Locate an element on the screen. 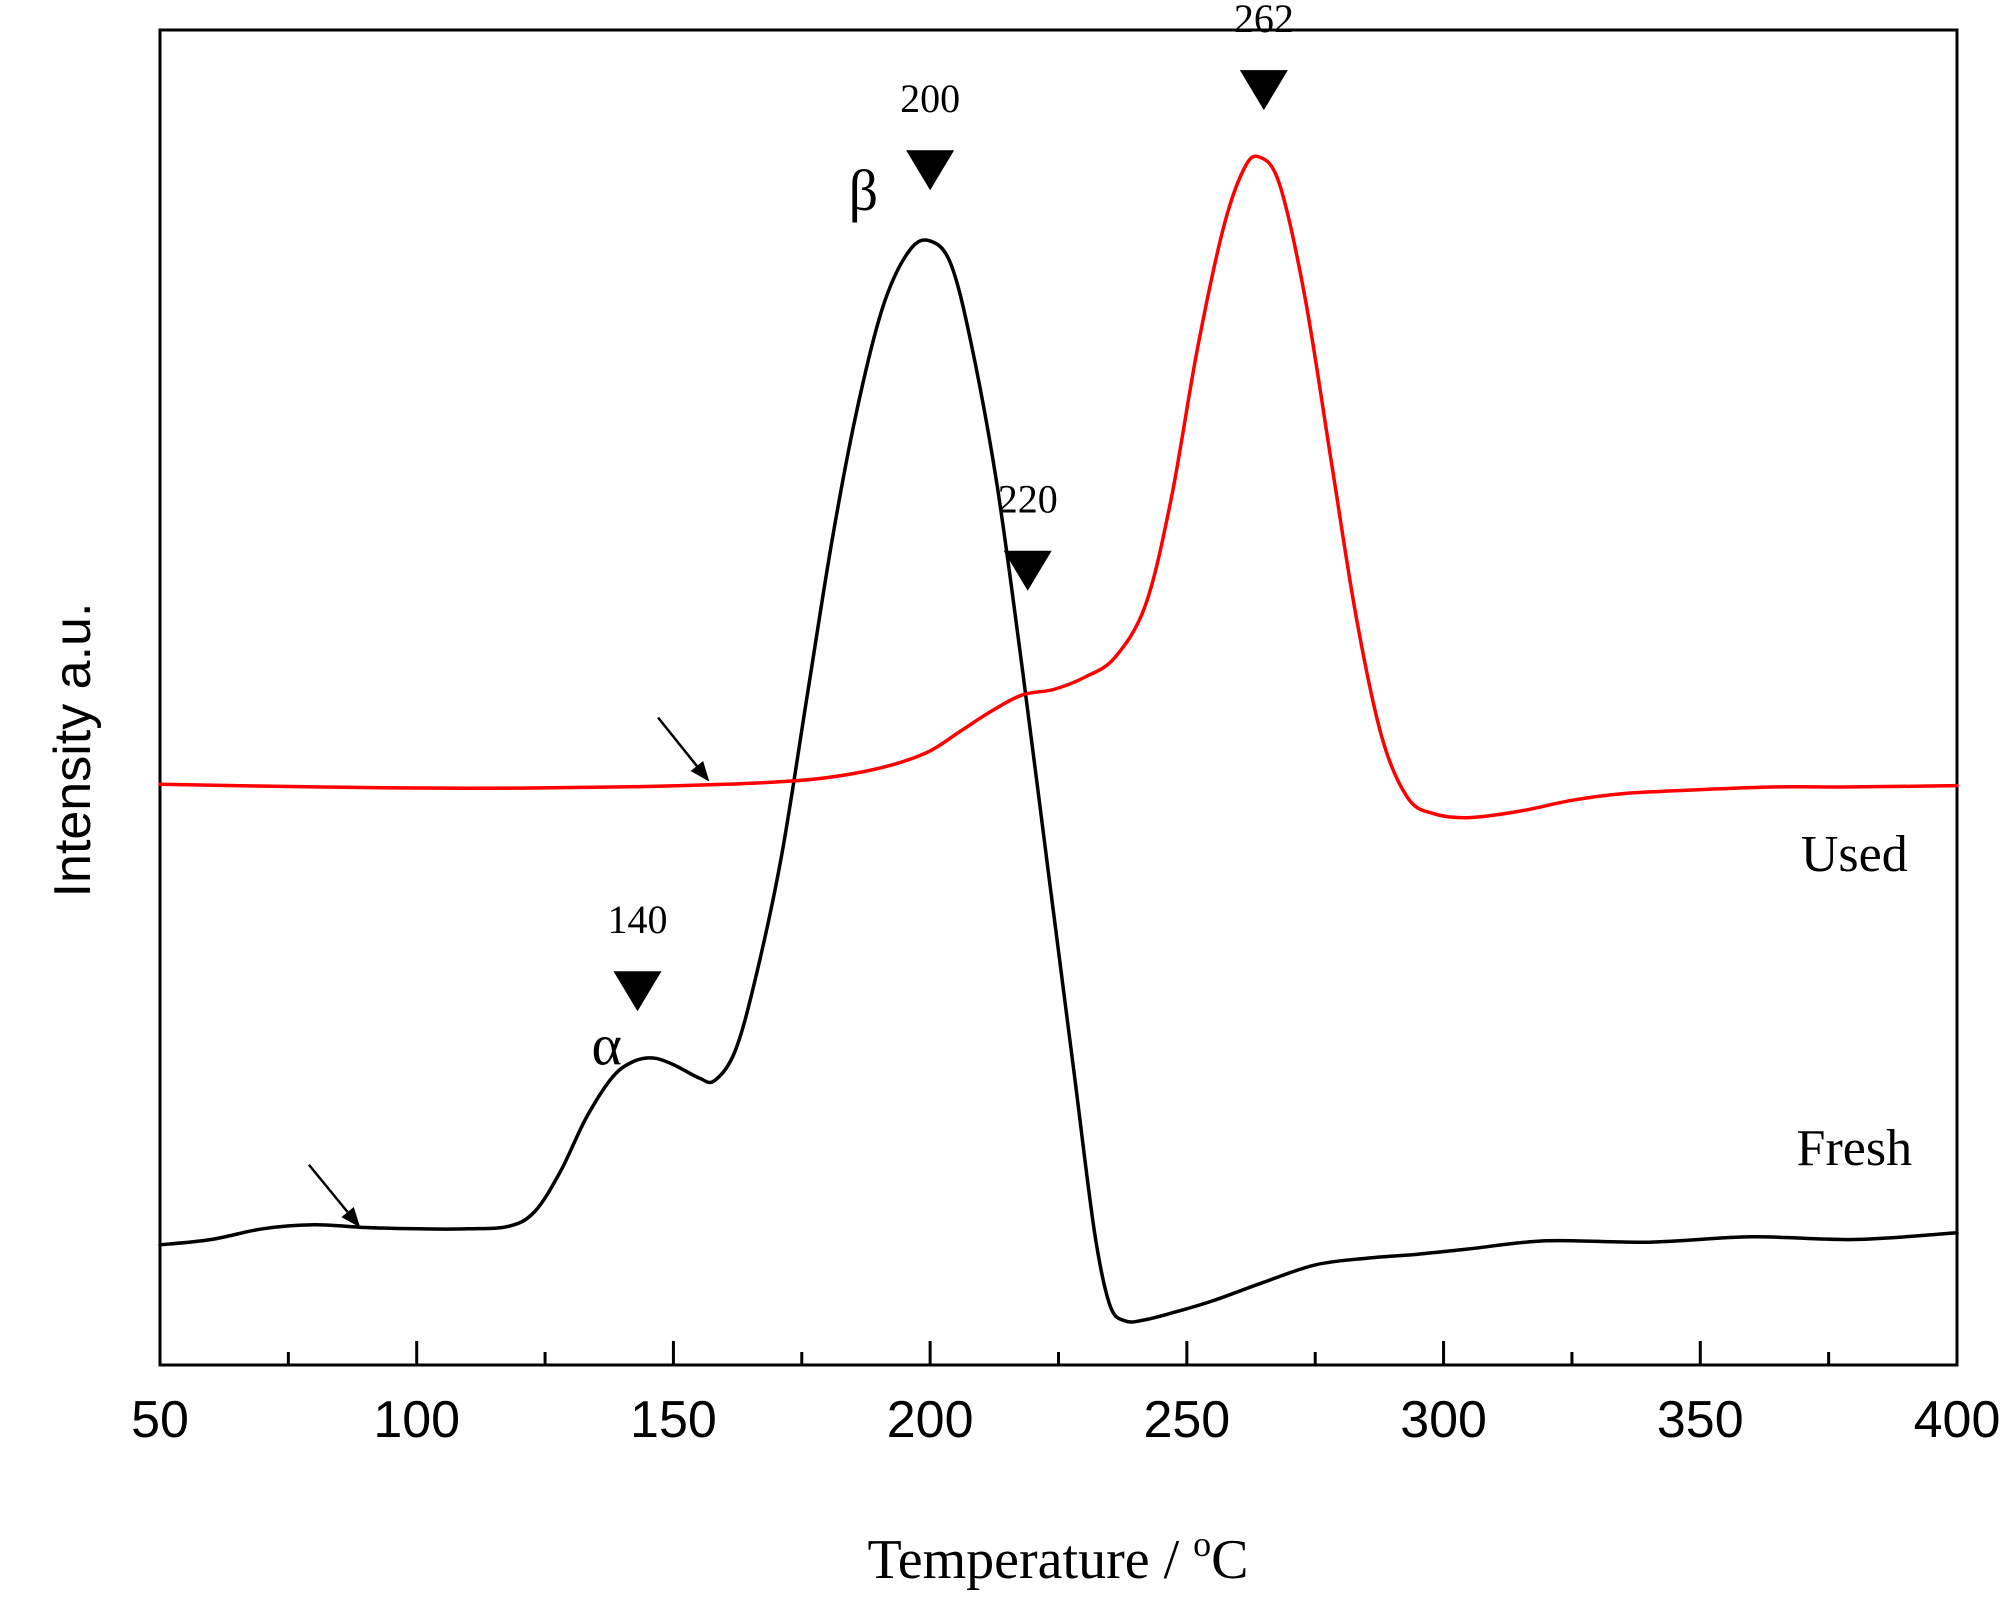 Image resolution: width=2010 pixels, height=1607 pixels. x-tick-label: 100 is located at coordinates (416, 1420).